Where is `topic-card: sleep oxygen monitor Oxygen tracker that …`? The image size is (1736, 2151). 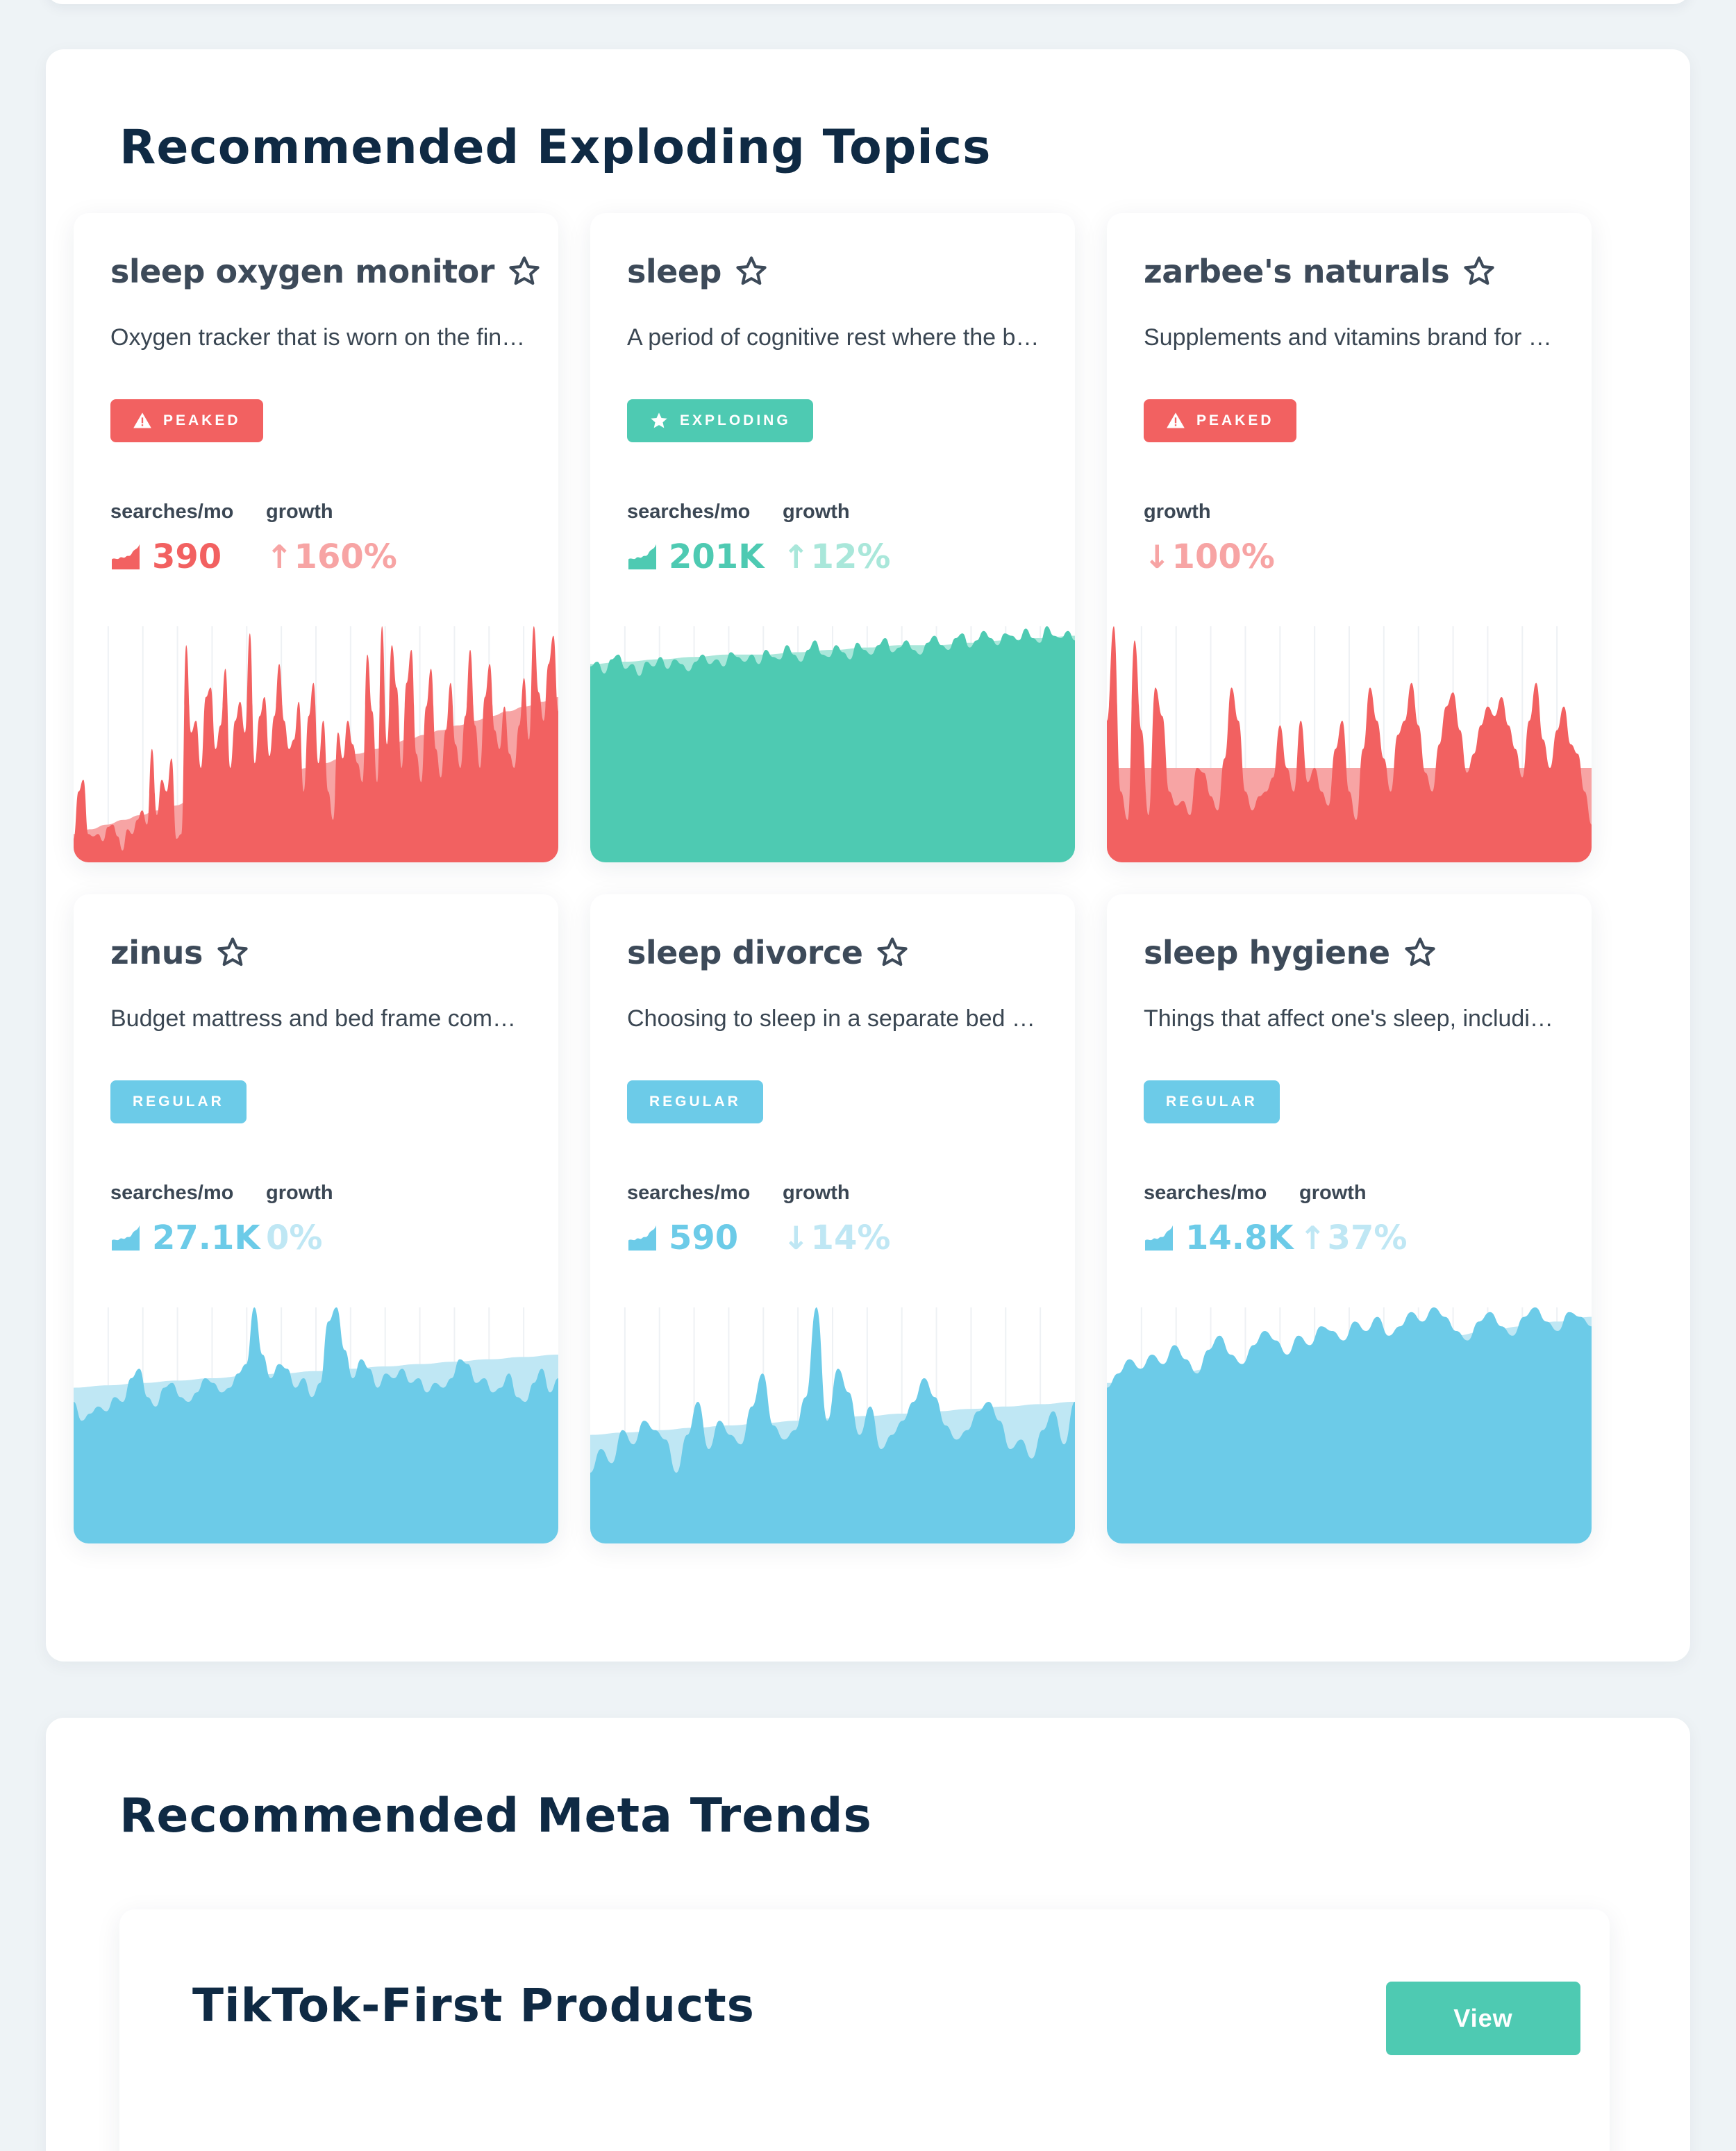
topic-card: sleep oxygen monitor Oxygen tracker that … is located at coordinates (316, 537).